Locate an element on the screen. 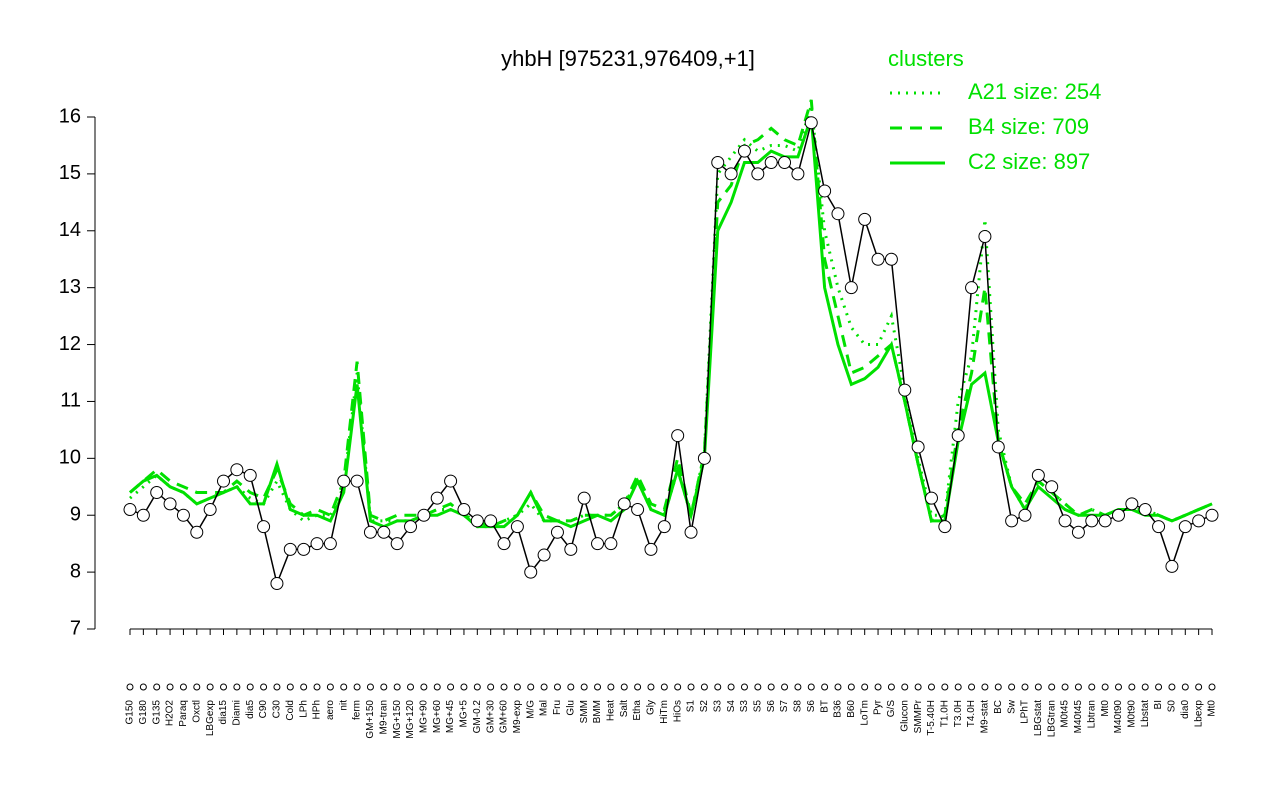 This screenshot has height=800, width=1280. x-tick-label: T4.0H is located at coordinates (971, 713).